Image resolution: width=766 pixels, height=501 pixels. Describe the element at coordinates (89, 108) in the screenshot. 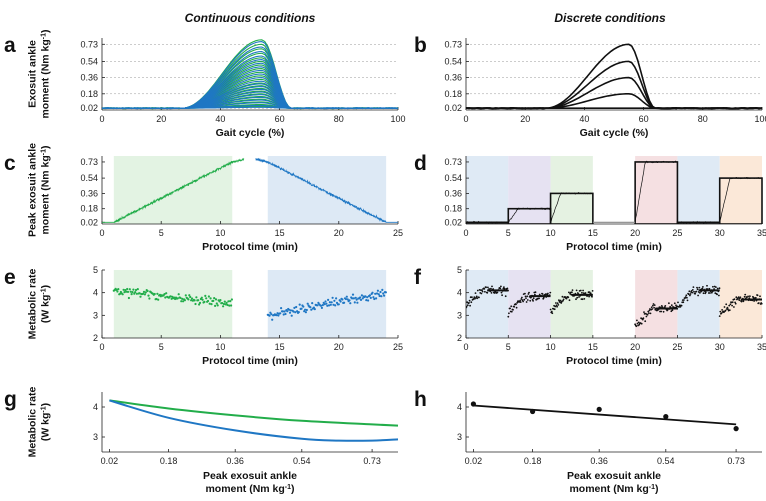

I see `y-tick-label-a-0: 0.02` at that location.